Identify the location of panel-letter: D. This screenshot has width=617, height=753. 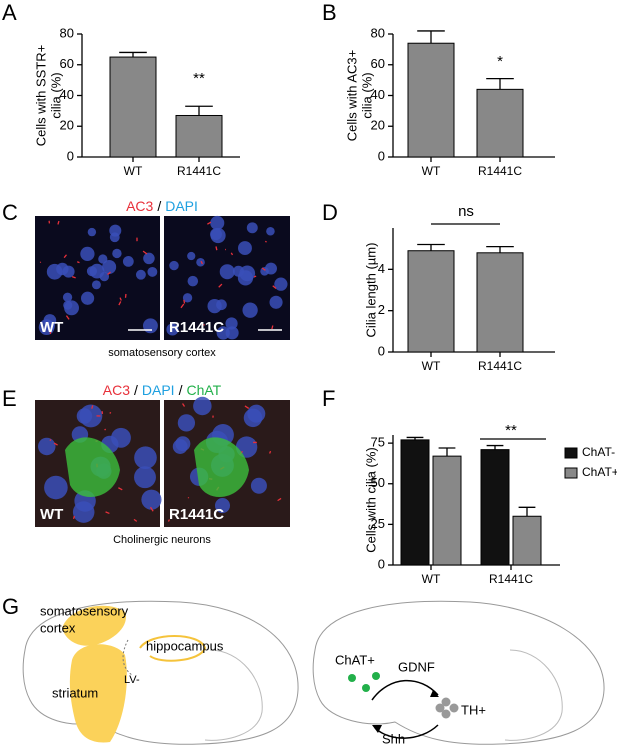
(330, 212).